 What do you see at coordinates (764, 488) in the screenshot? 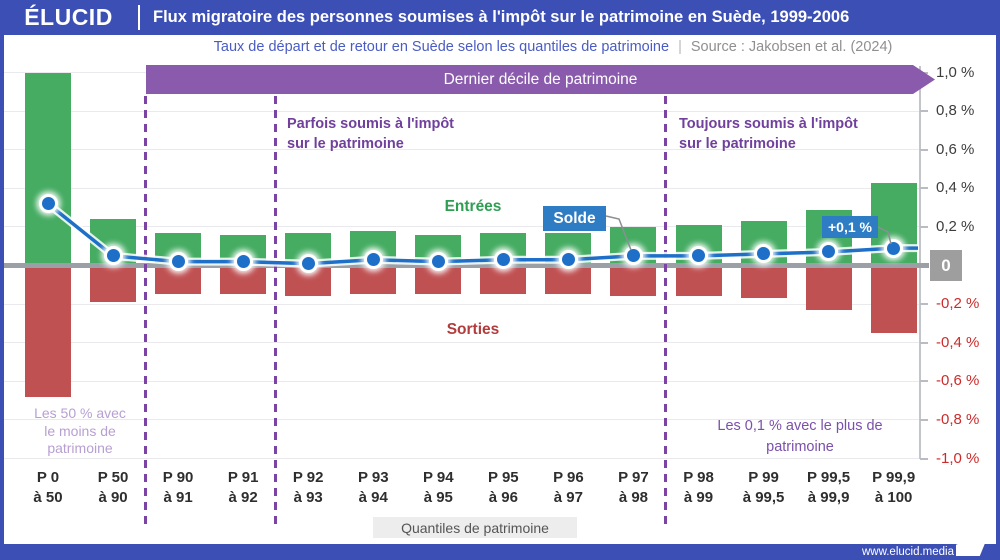
I see `x-category-label: P 99 à 99,5` at bounding box center [764, 488].